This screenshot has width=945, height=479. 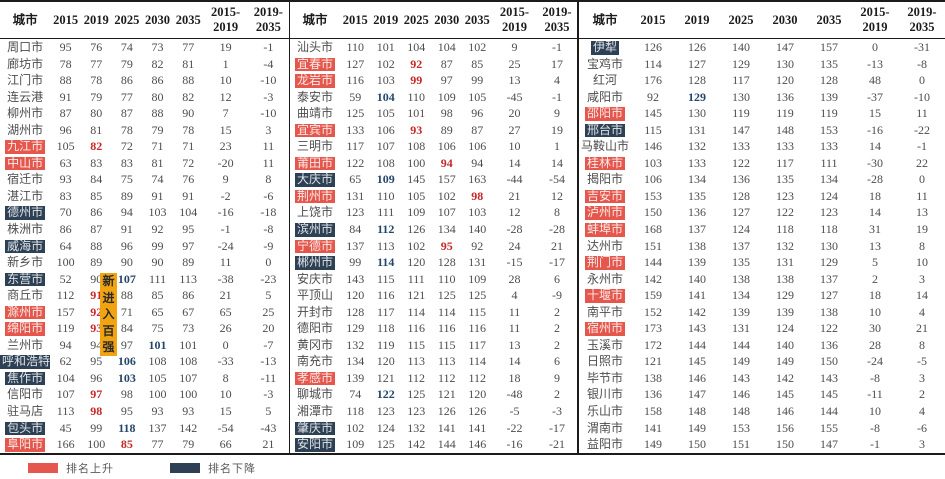 What do you see at coordinates (416, 427) in the screenshot?
I see `rank-cell: 132` at bounding box center [416, 427].